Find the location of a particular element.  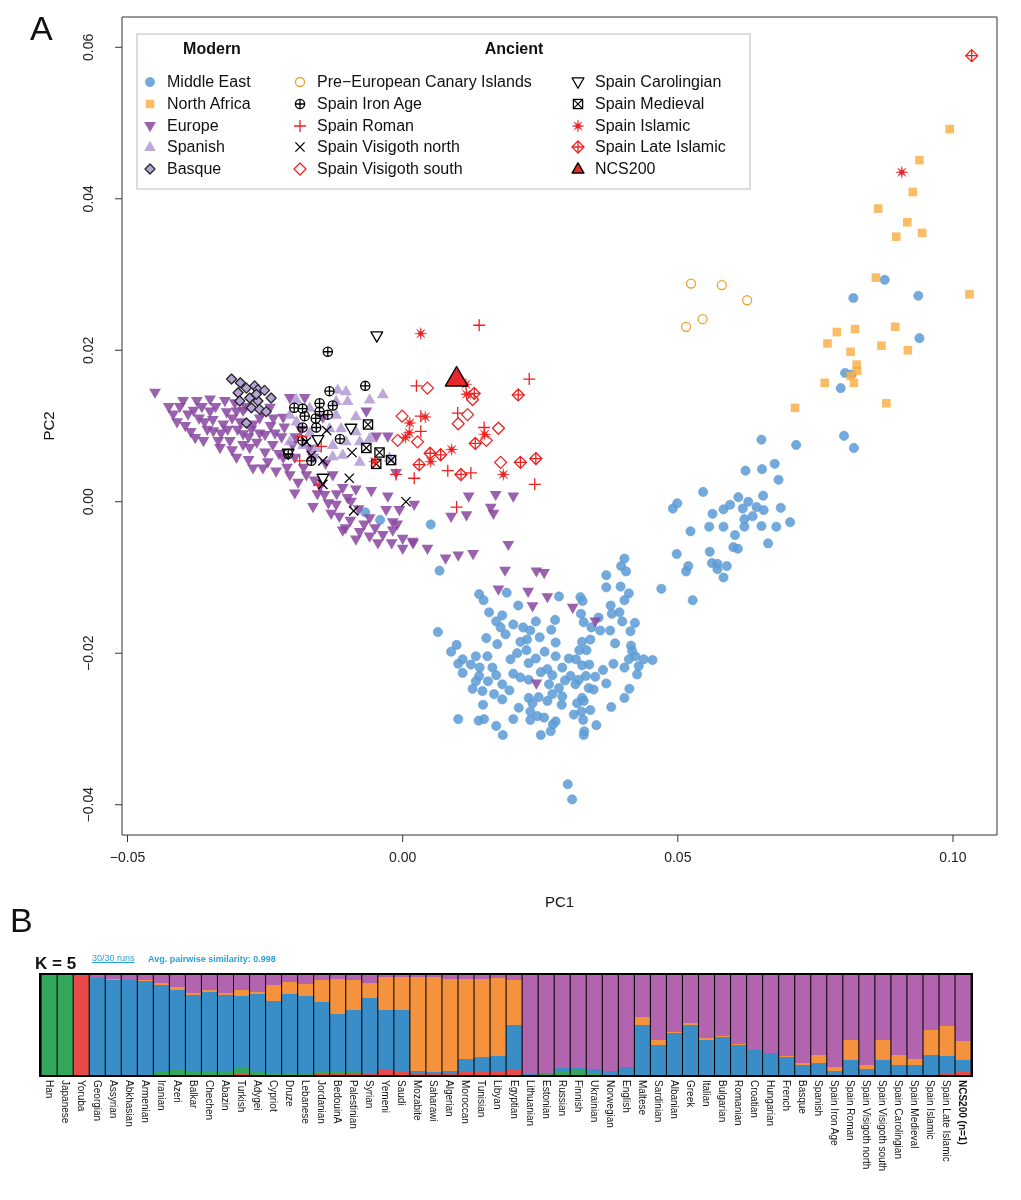

y-tick-label: 0.06 is located at coordinates (88, 47).